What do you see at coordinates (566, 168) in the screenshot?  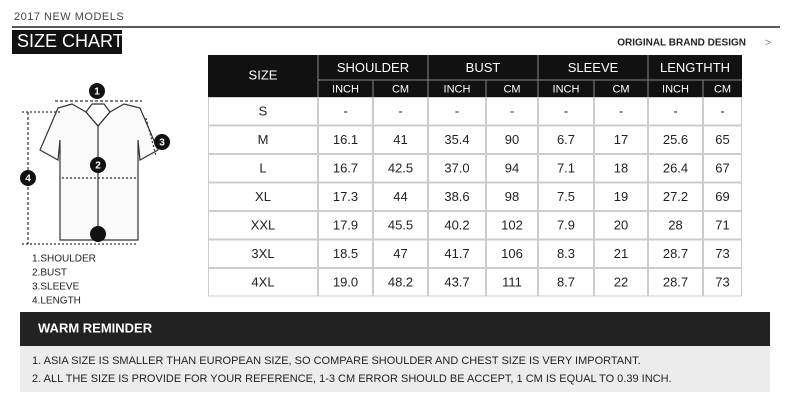 I see `cell-text: 7.1` at bounding box center [566, 168].